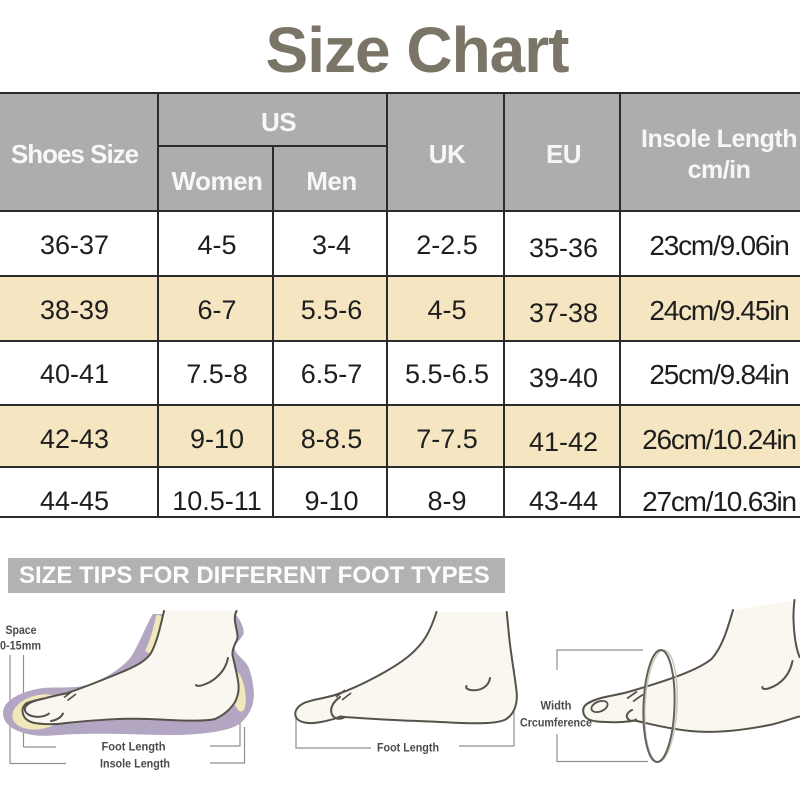  Describe the element at coordinates (135, 764) in the screenshot. I see `svg-text: Insole Length` at that location.